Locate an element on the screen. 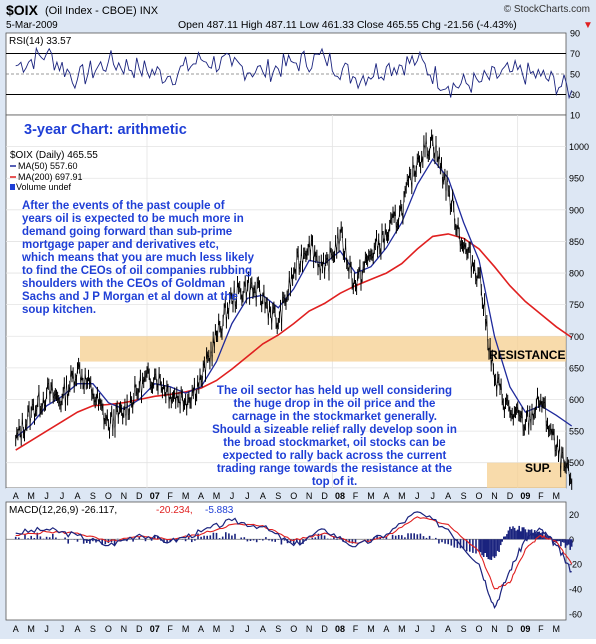  price-tick-label: 850 is located at coordinates (576, 242).